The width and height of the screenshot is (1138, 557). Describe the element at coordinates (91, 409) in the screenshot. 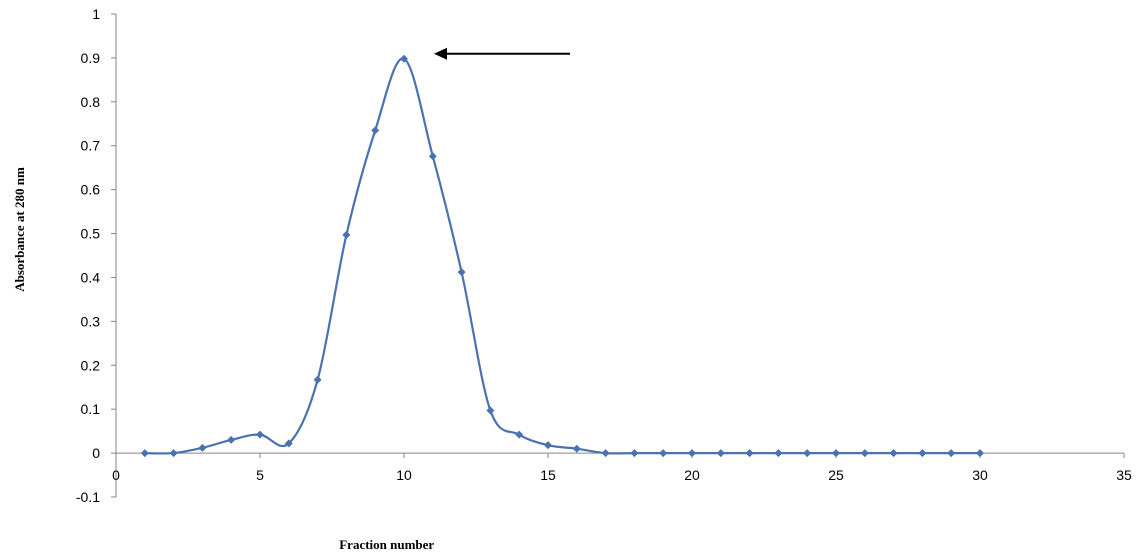

I see `y-tick-label: 0.1` at that location.